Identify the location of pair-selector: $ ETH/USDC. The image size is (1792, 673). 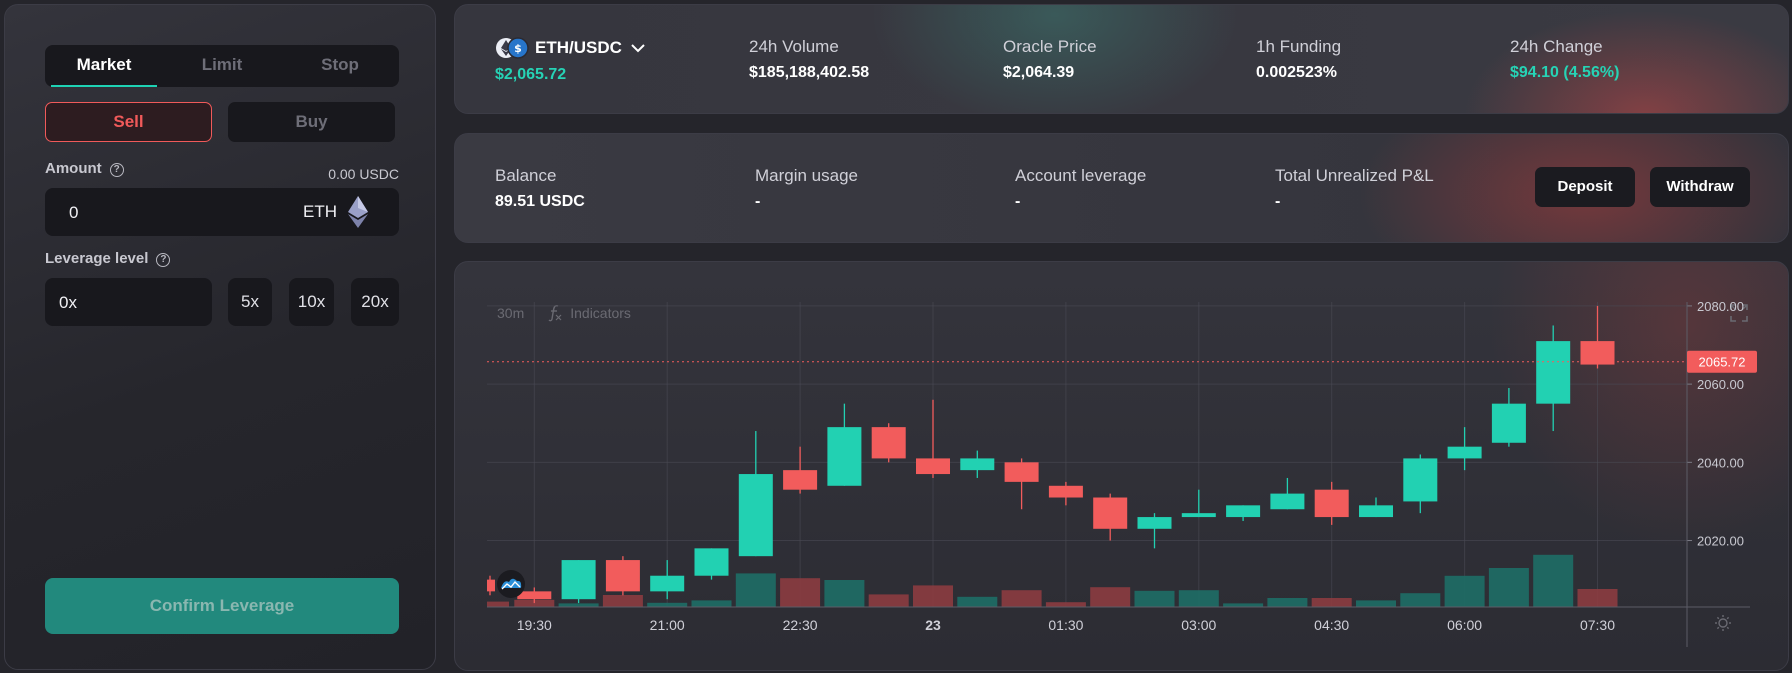
(570, 48).